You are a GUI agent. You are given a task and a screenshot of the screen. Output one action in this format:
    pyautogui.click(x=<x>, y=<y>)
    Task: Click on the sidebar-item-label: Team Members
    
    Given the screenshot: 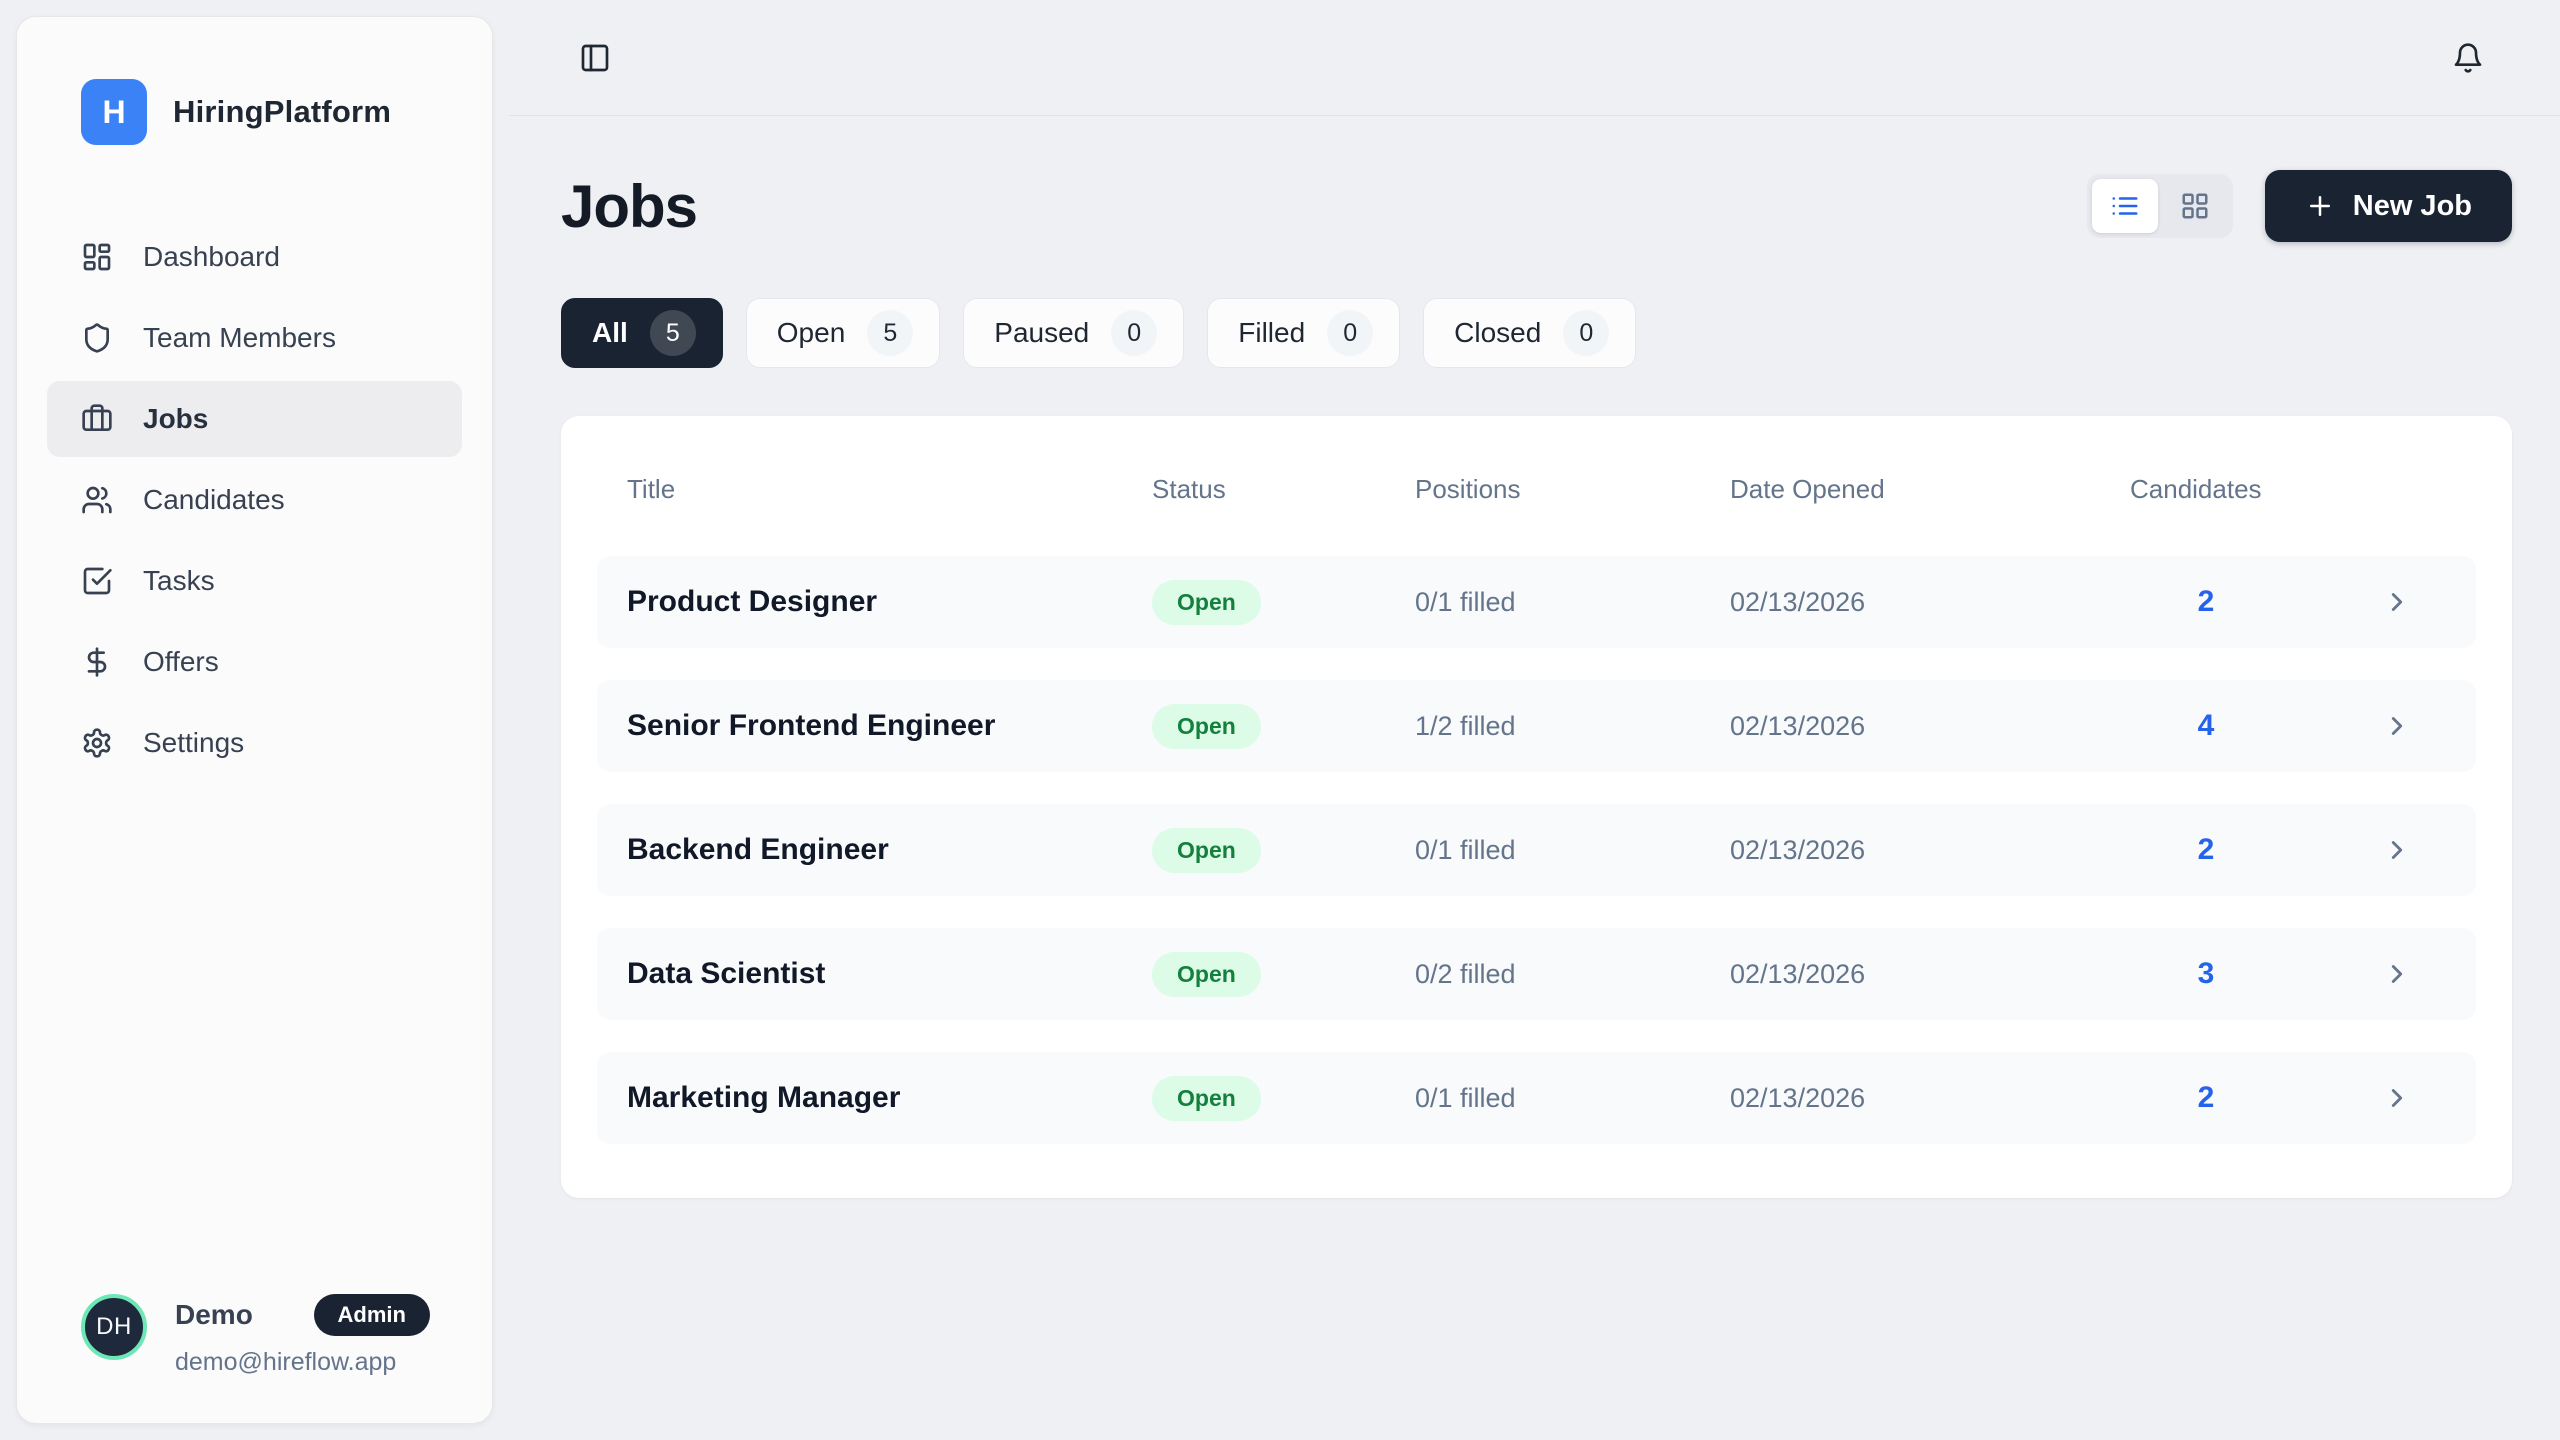 What is the action you would take?
    pyautogui.click(x=239, y=337)
    